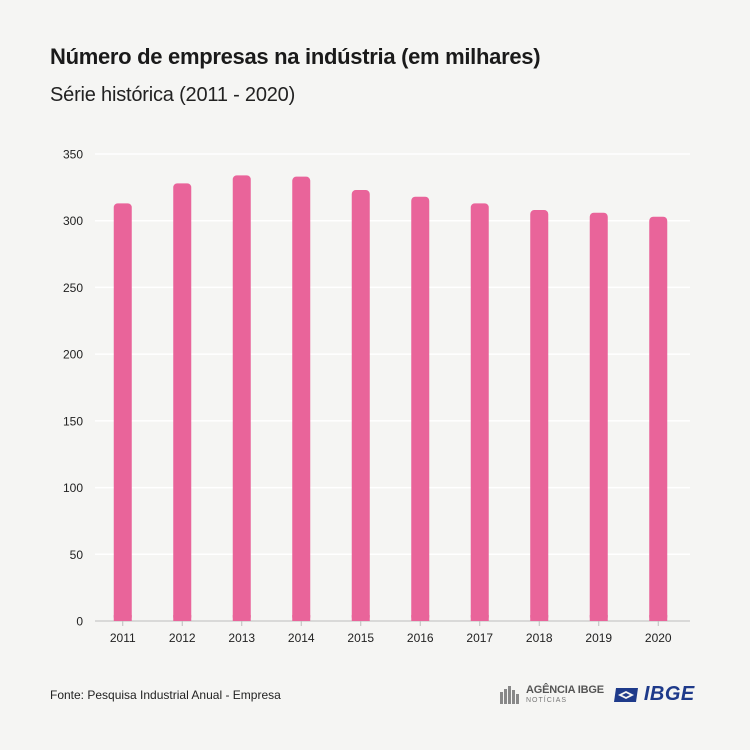  Describe the element at coordinates (360, 638) in the screenshot. I see `x-tick-label: 2015` at that location.